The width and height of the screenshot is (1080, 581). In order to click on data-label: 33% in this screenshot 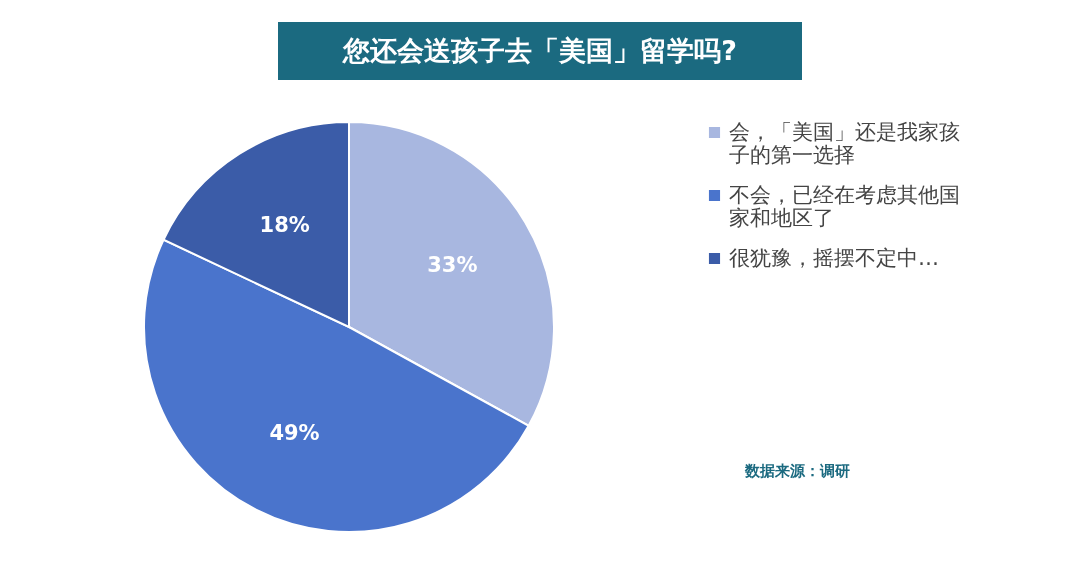, I will do `click(452, 264)`.